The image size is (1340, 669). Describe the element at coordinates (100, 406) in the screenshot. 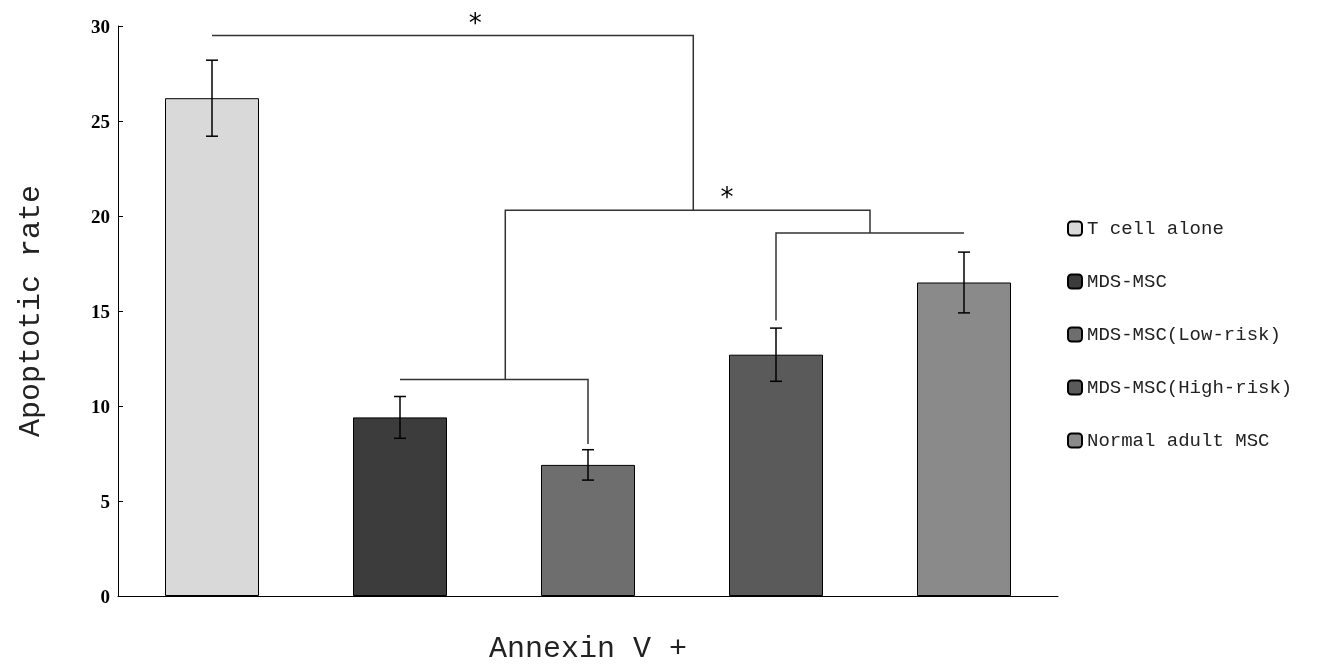

I see `y-tick-label: 10` at that location.